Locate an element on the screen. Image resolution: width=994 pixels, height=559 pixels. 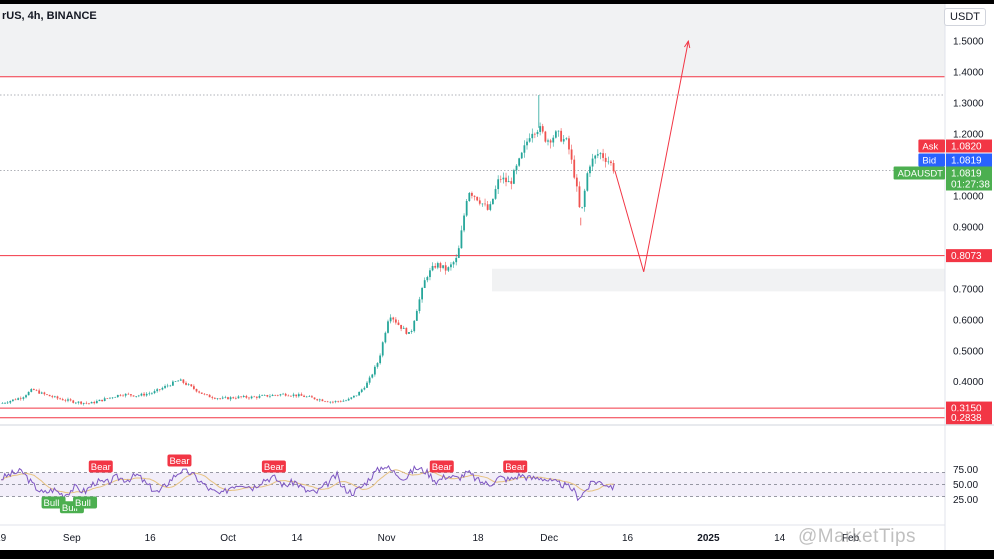
x-tick-label: Oct is located at coordinates (228, 538).